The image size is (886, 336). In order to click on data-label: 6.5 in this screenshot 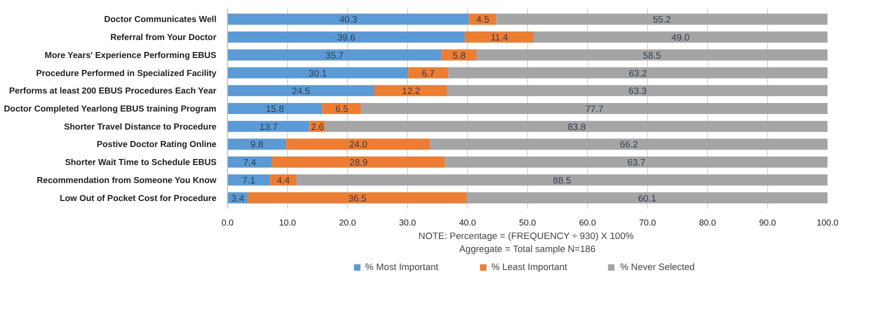, I will do `click(341, 109)`.